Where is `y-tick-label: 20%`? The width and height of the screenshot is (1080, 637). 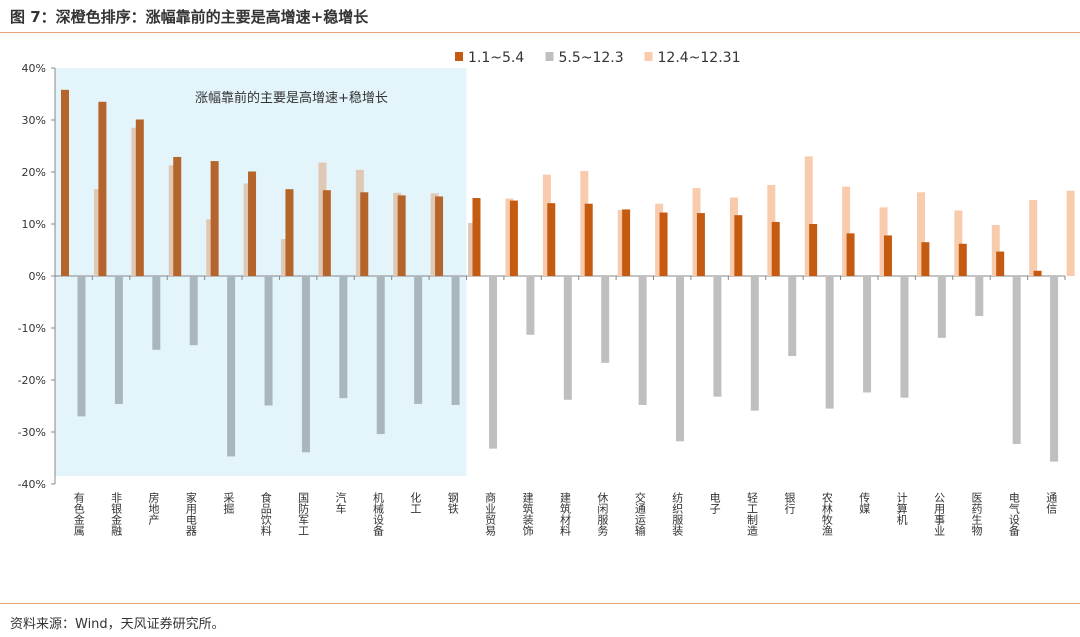
y-tick-label: 20% is located at coordinates (34, 172).